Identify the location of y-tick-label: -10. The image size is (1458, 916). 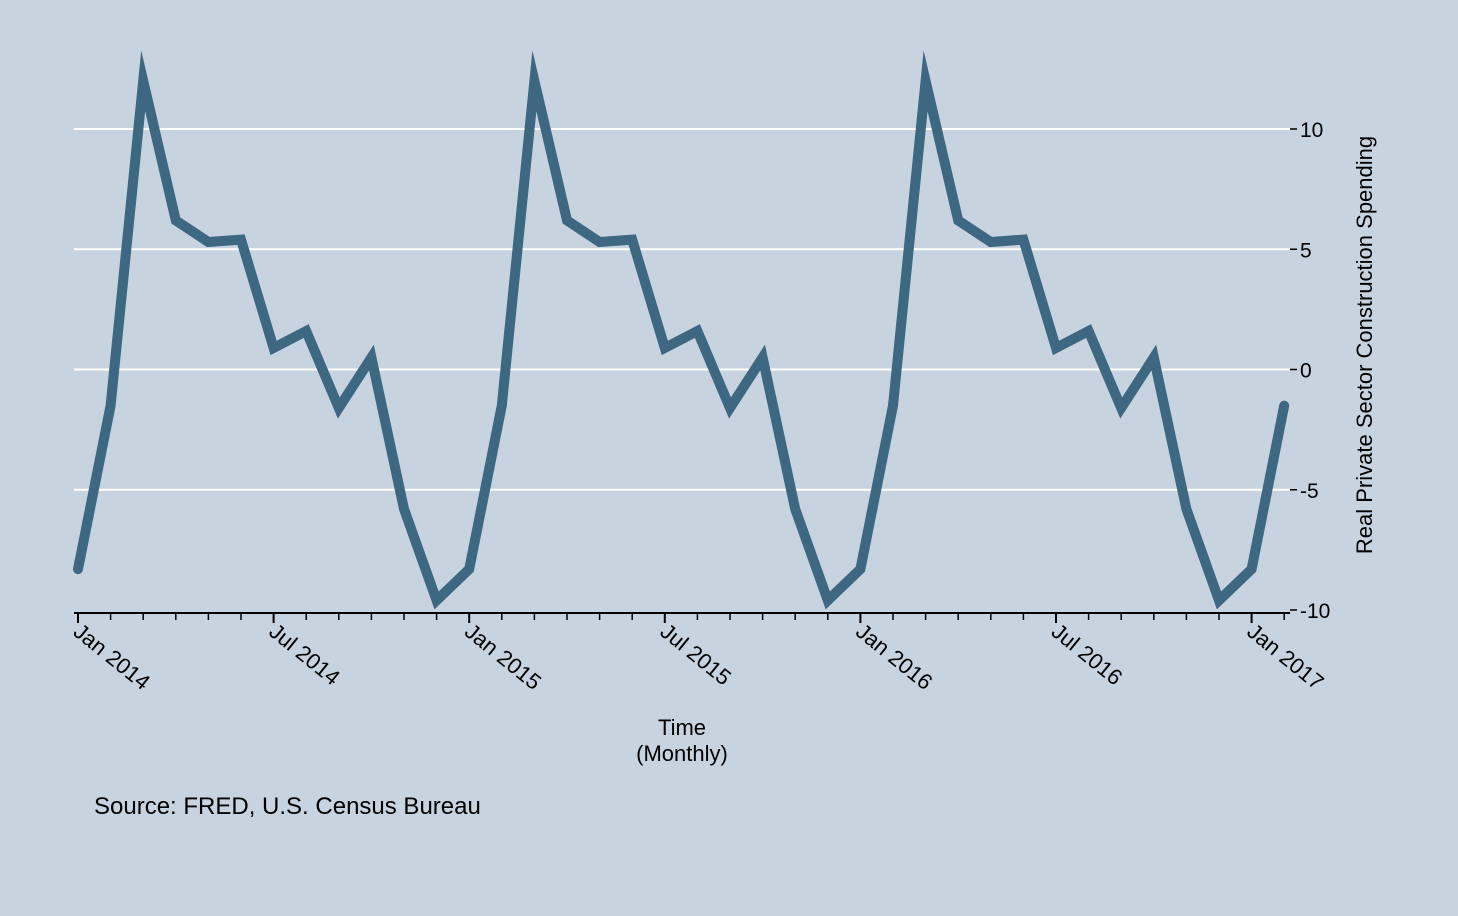
(1315, 611).